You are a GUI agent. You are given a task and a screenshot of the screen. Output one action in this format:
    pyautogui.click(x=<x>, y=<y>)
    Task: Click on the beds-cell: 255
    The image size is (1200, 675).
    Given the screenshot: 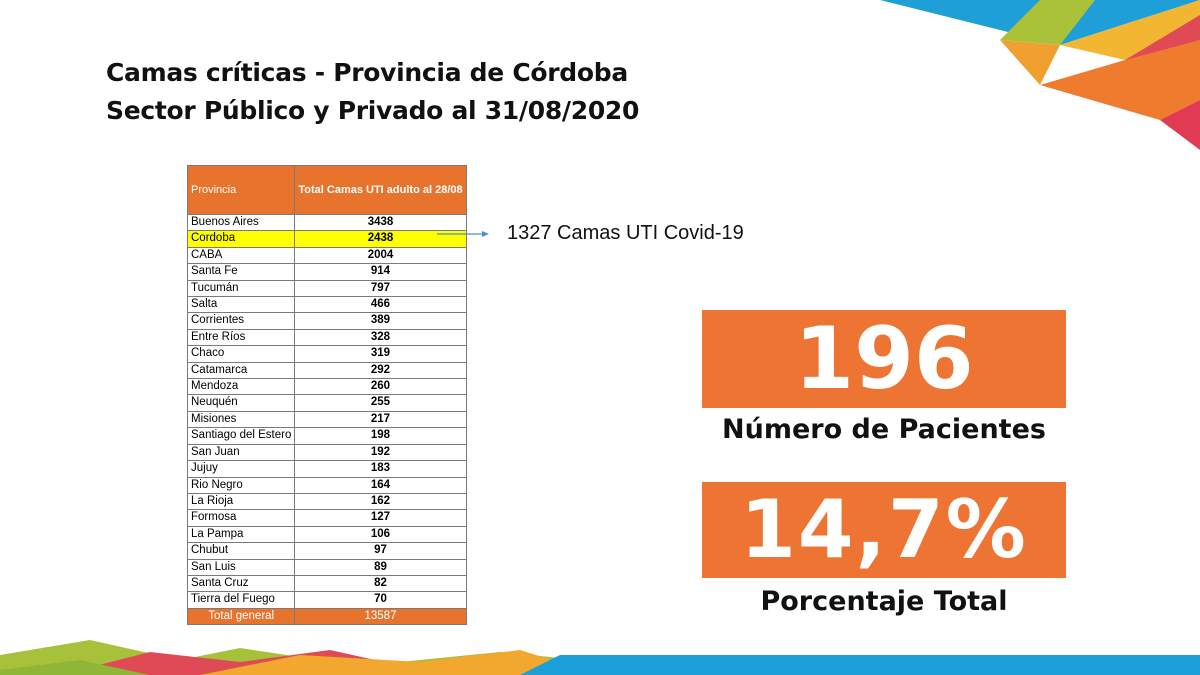 What is the action you would take?
    pyautogui.click(x=380, y=403)
    